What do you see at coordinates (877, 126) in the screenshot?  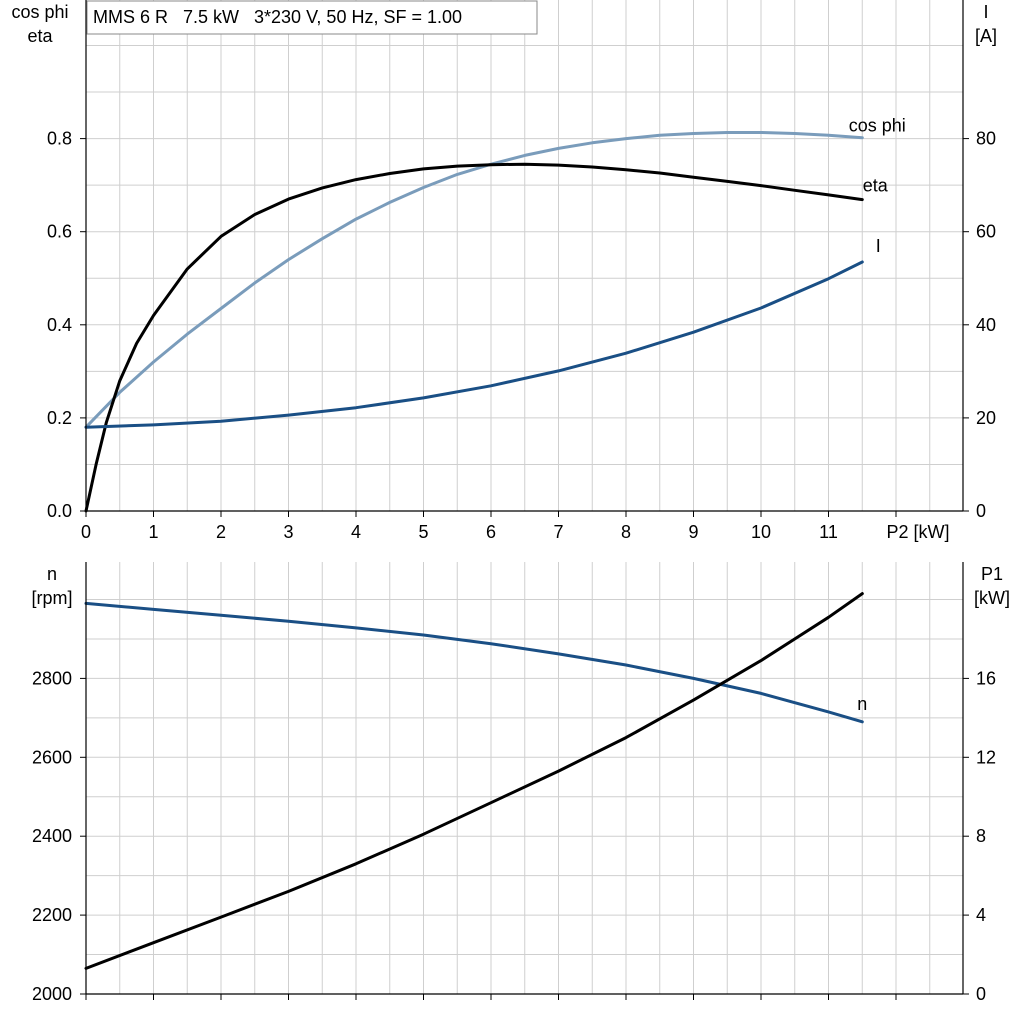 I see `series-label-cos-phi: cos phi` at bounding box center [877, 126].